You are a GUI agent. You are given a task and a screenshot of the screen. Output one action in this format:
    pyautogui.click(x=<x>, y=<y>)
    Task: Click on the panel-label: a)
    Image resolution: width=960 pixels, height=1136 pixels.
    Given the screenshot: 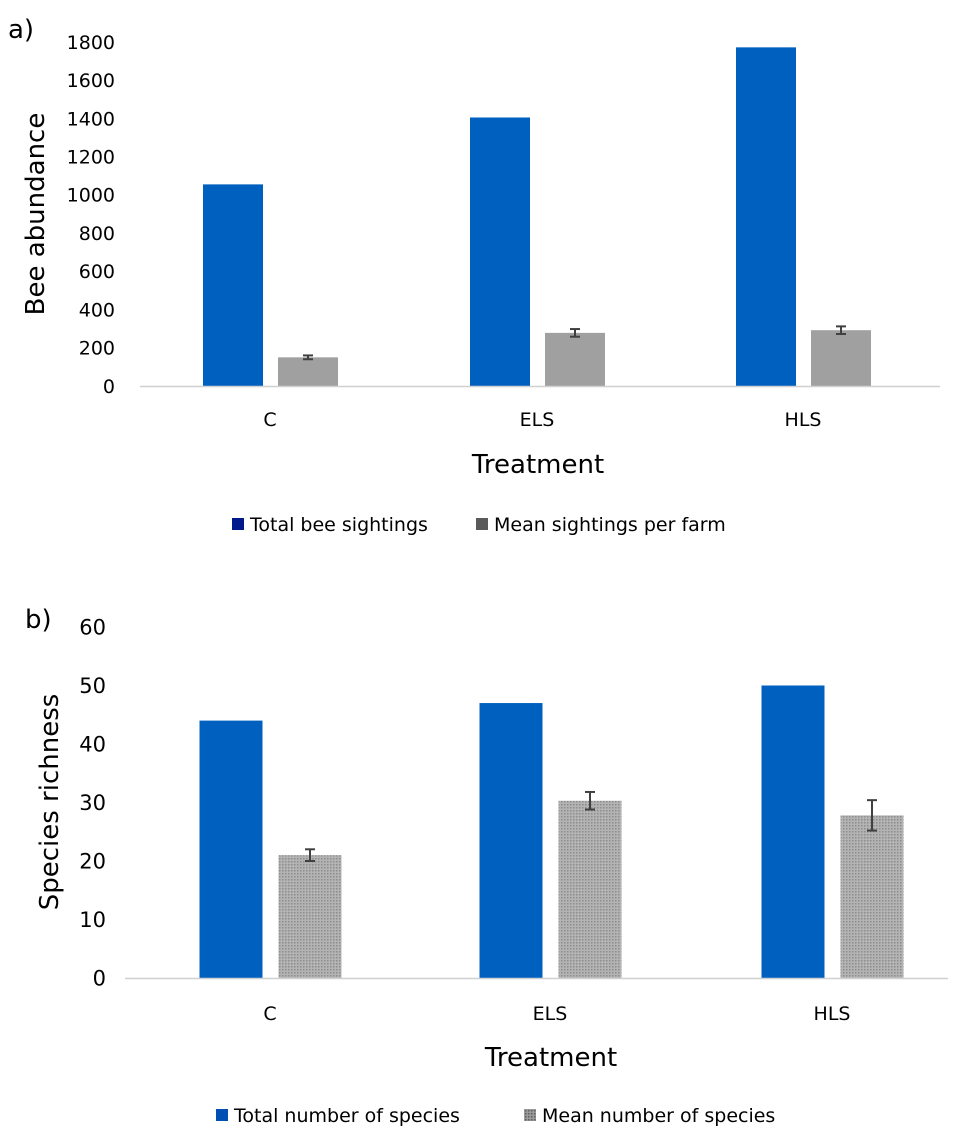 What is the action you would take?
    pyautogui.click(x=21, y=30)
    